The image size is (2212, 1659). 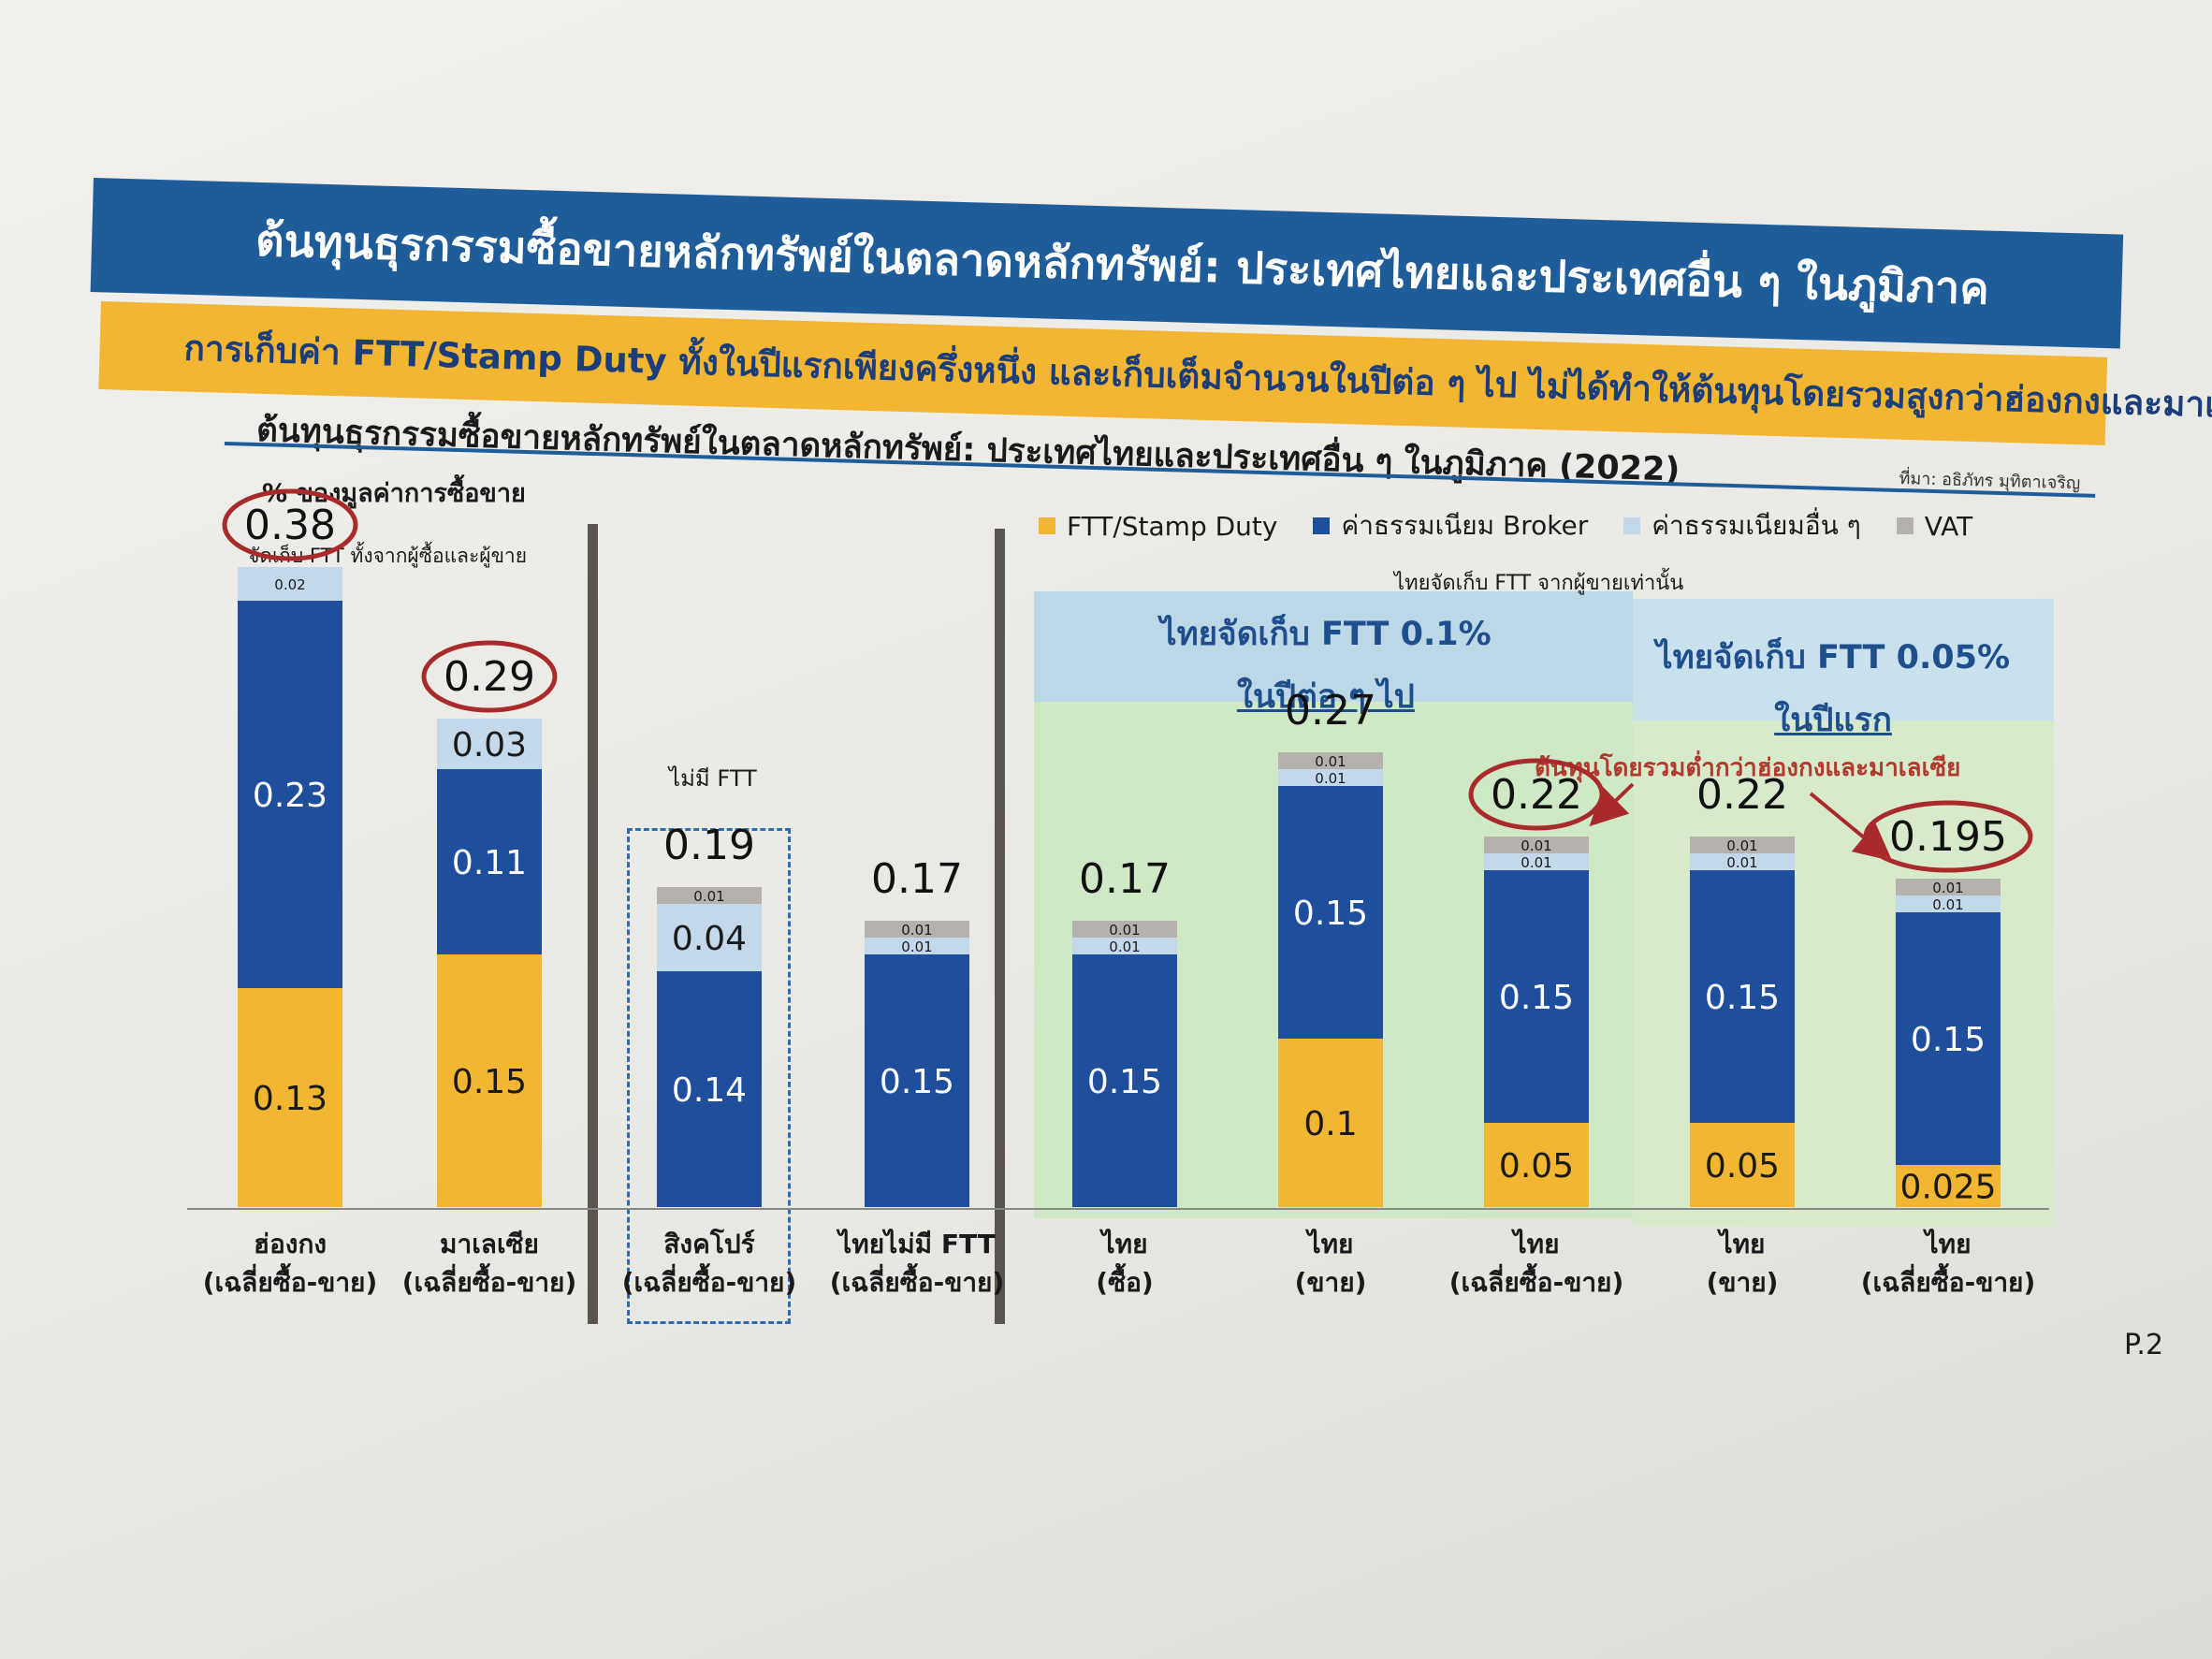 What do you see at coordinates (1756, 525) in the screenshot?
I see `legend-label-other: ค่าธรรมเนียมอื่น ๆ` at bounding box center [1756, 525].